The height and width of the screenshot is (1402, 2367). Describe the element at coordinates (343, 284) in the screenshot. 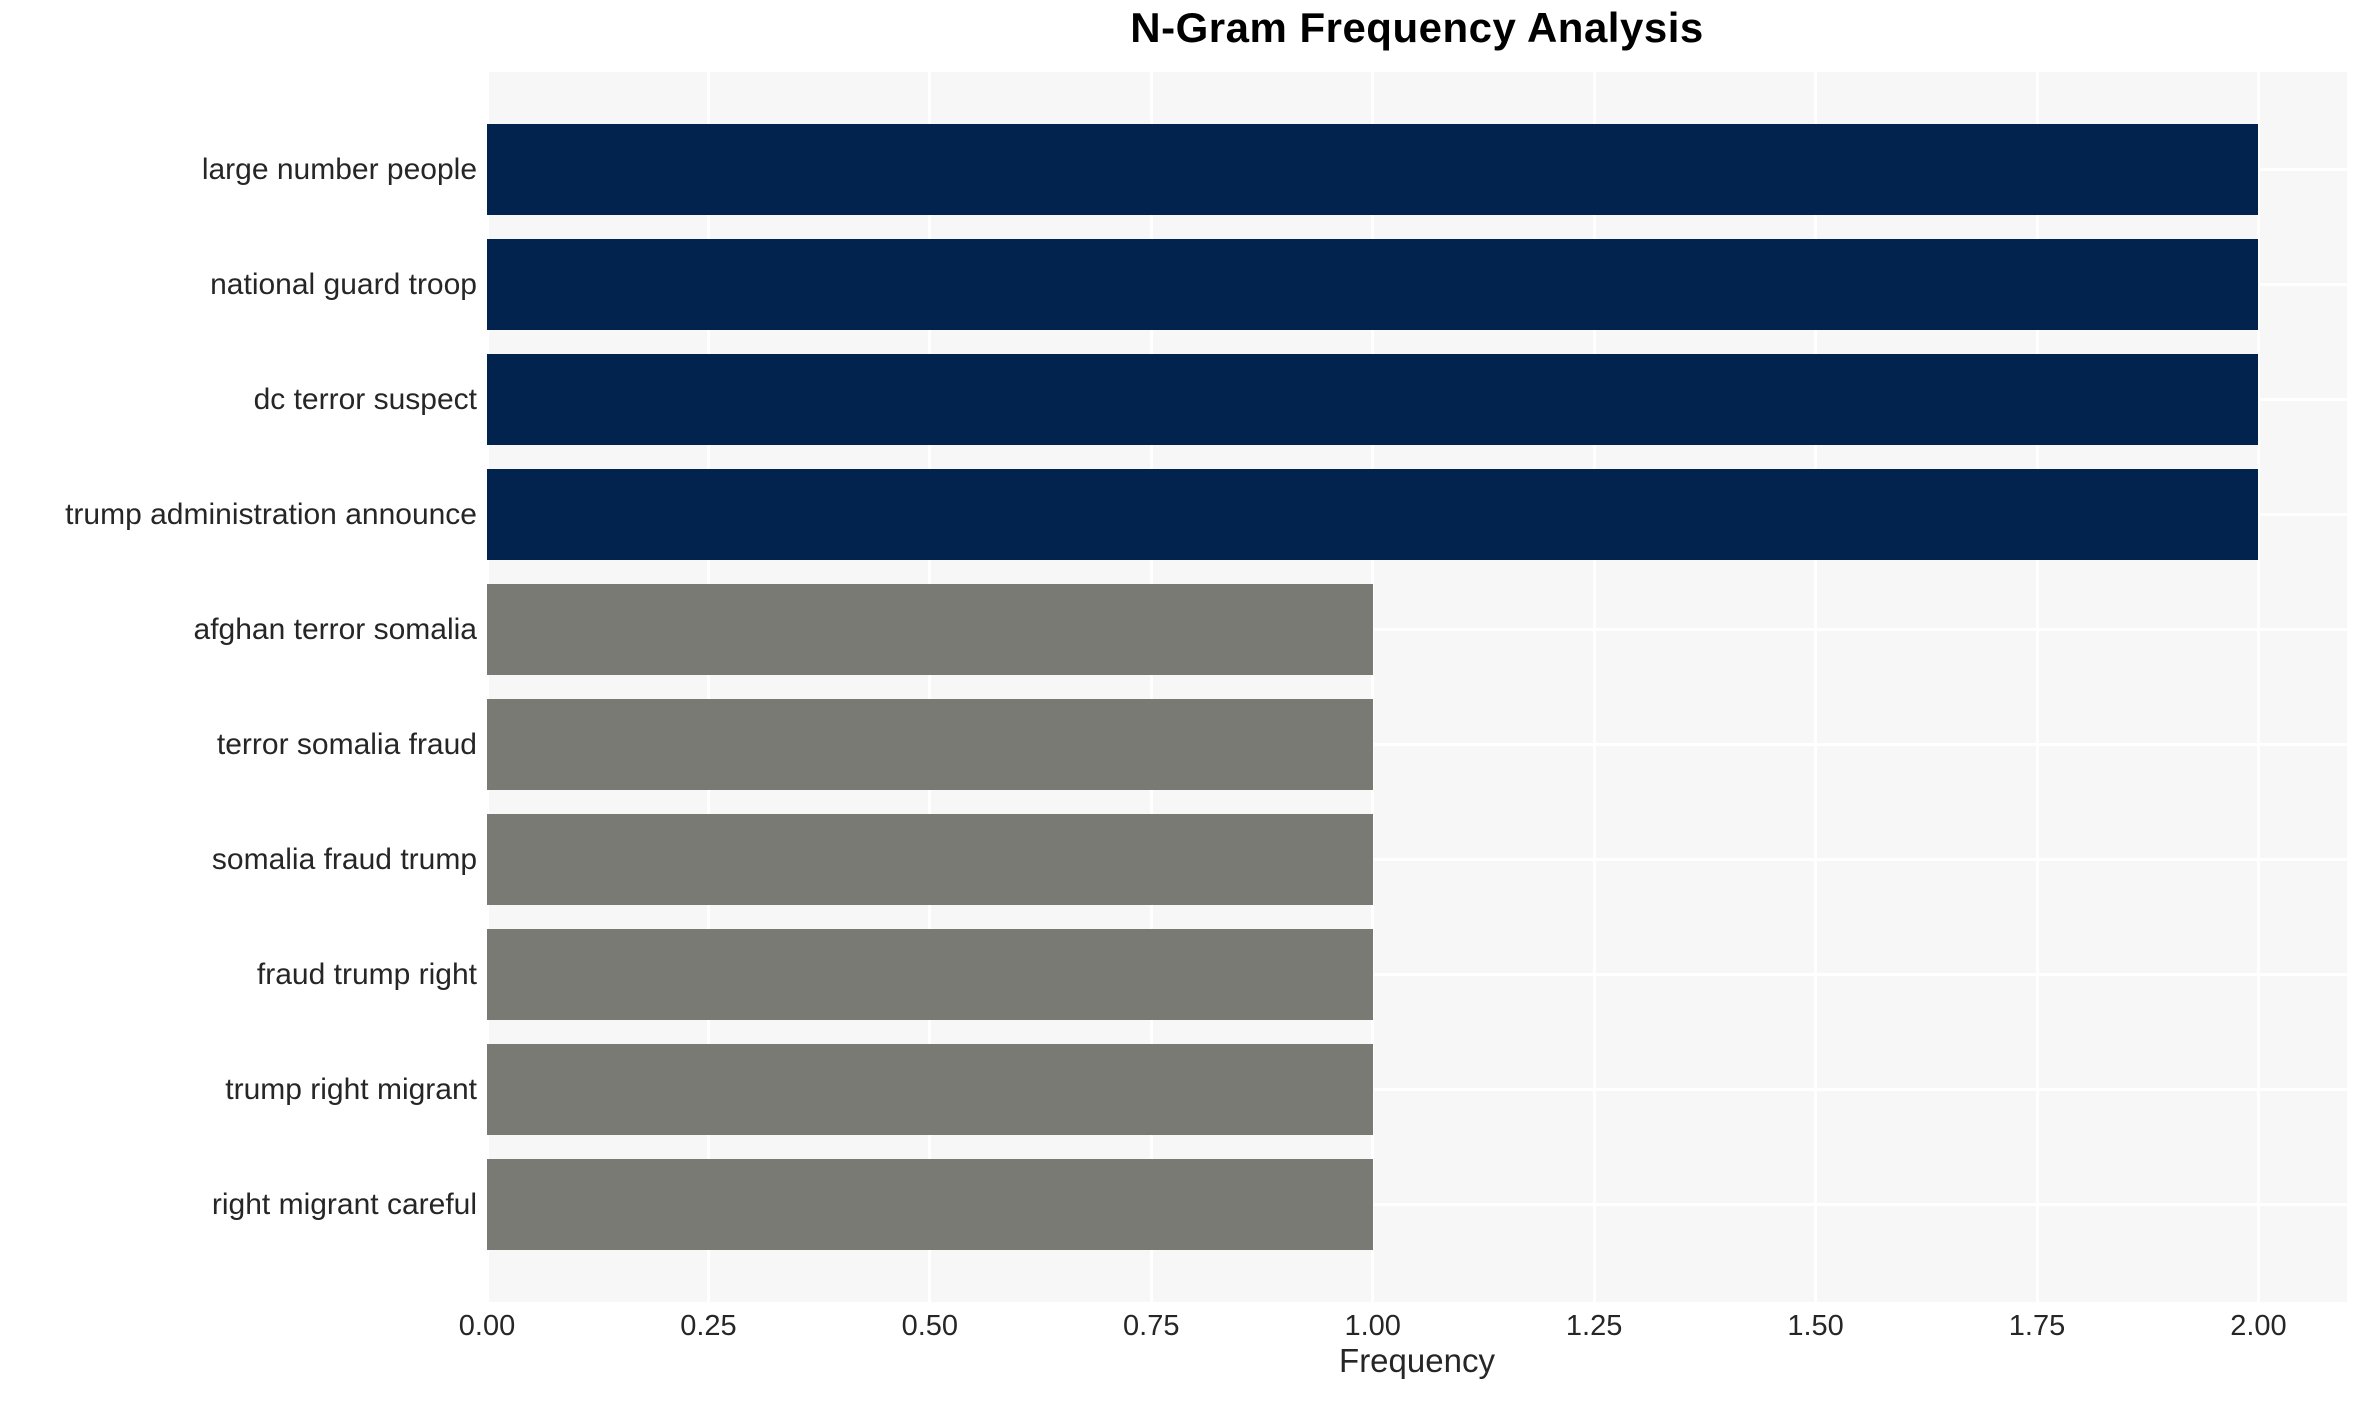

I see `y-tick-label: national guard troop` at that location.